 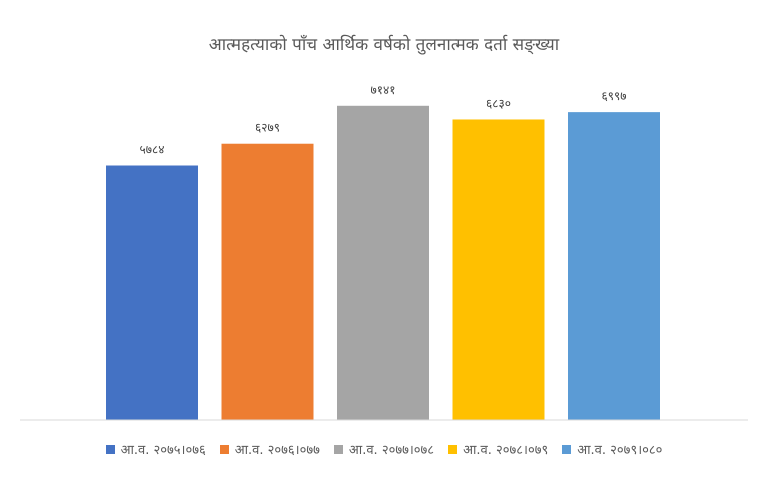 I want to click on legend-item-2: आ.व. २०७६।०७७, so click(x=269, y=449).